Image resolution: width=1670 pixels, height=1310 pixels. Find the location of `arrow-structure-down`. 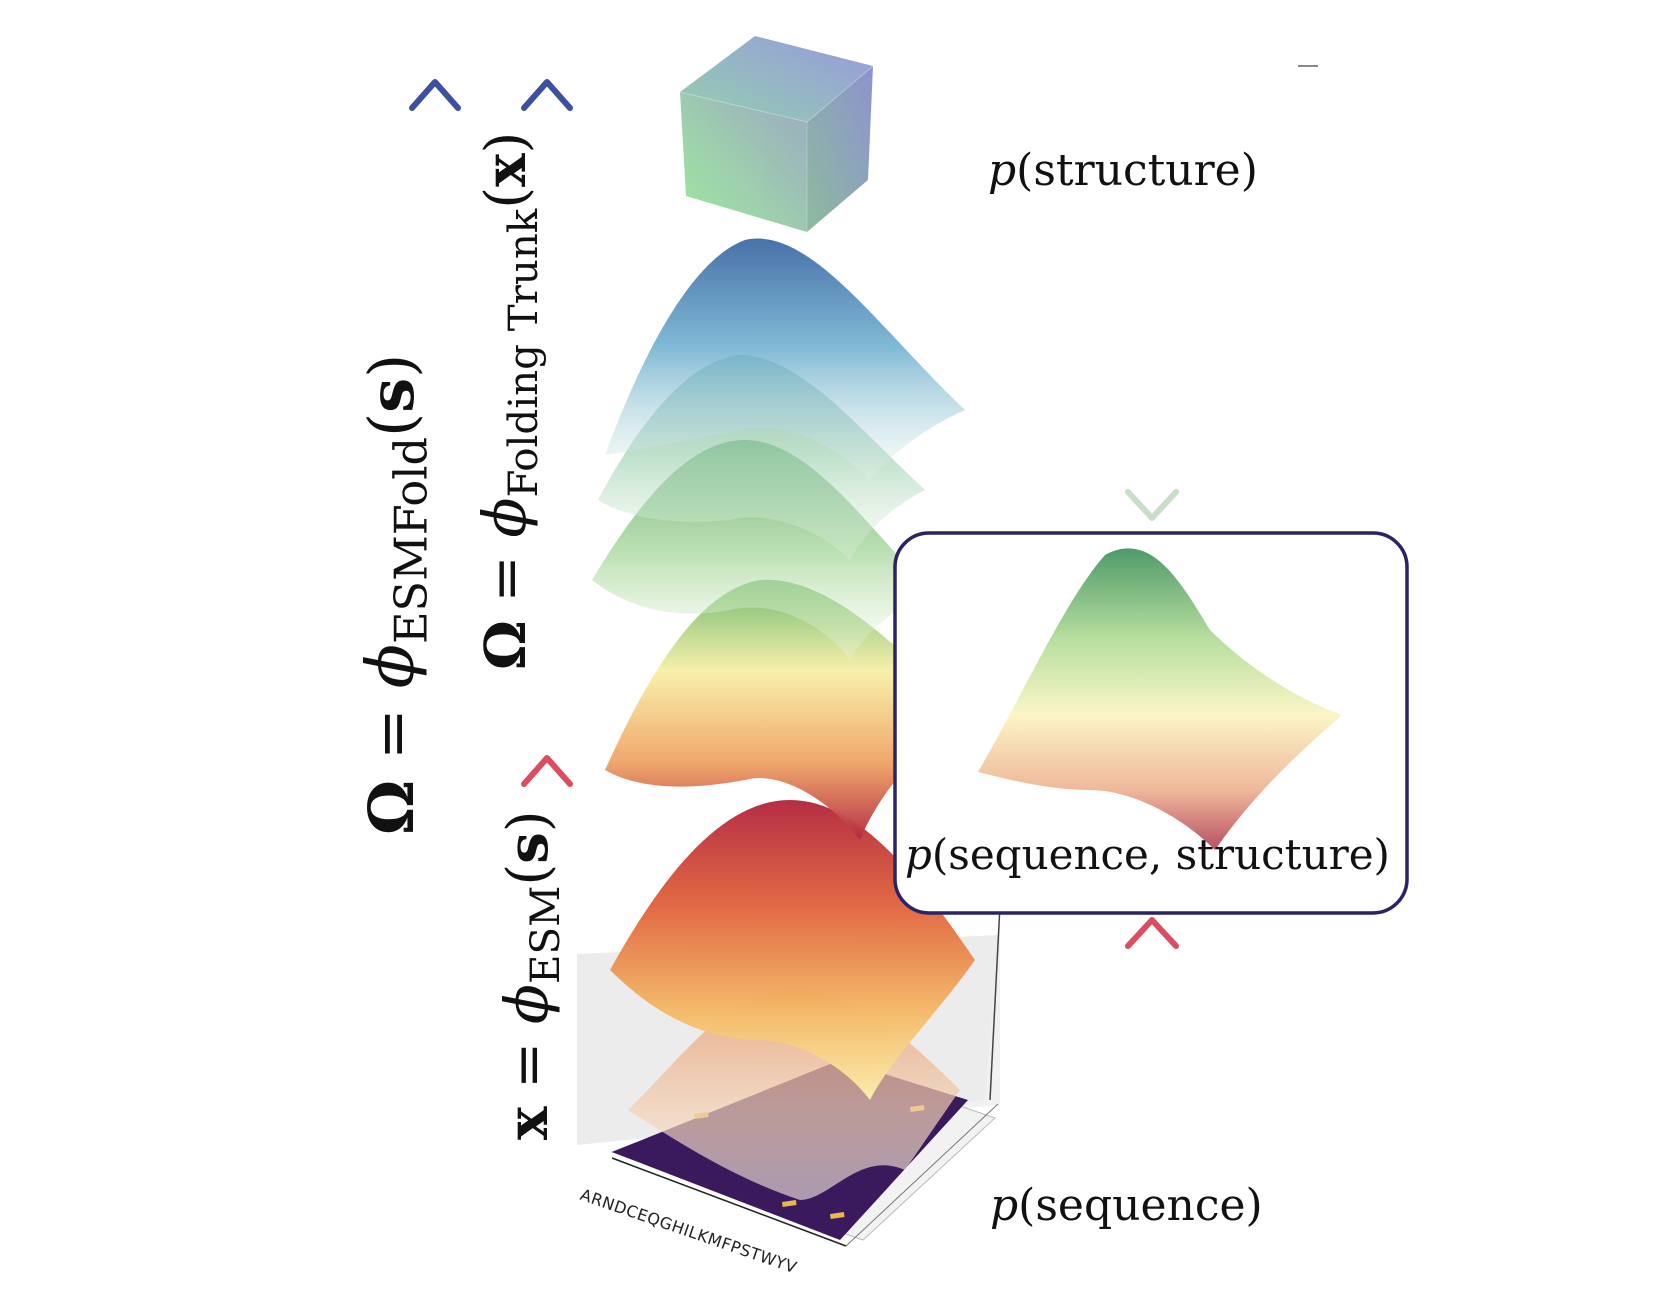

arrow-structure-down is located at coordinates (1152, 366).